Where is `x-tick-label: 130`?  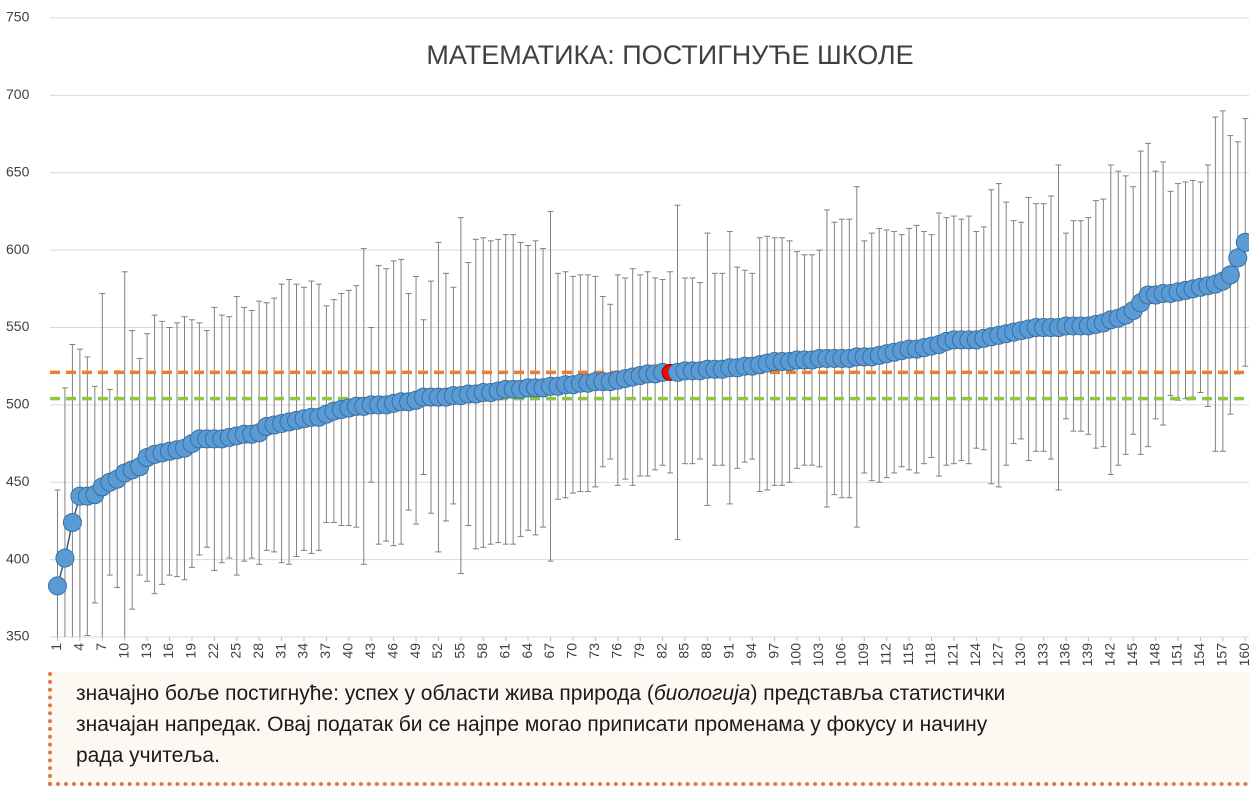
x-tick-label: 130 is located at coordinates (1020, 655).